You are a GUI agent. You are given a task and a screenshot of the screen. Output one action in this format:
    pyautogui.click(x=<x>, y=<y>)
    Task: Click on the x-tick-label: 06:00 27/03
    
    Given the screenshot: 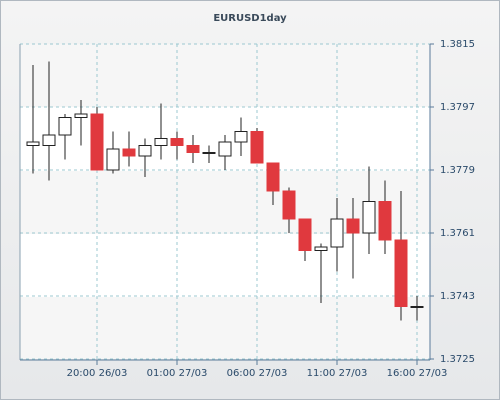 What is the action you would take?
    pyautogui.click(x=257, y=373)
    